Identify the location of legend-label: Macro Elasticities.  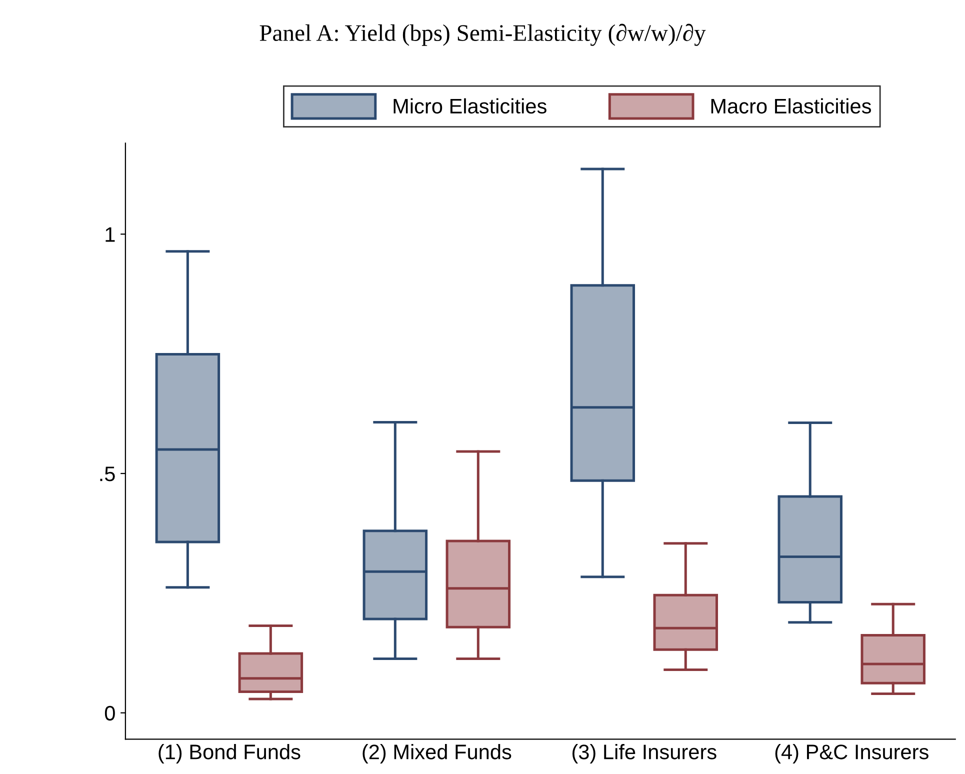
(791, 106).